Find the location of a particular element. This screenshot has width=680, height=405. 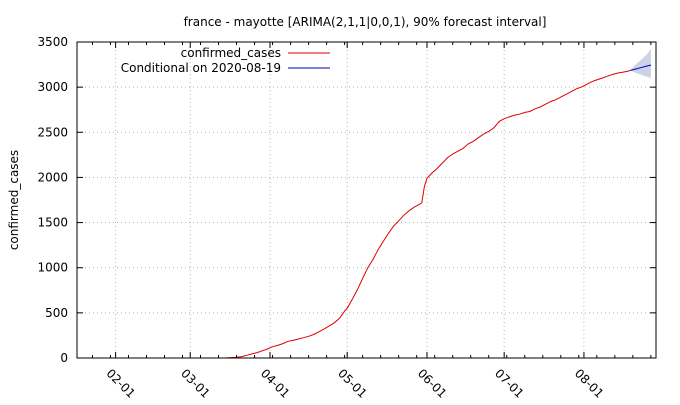

legend-label: Conditional on 2020-08-19 is located at coordinates (201, 68).